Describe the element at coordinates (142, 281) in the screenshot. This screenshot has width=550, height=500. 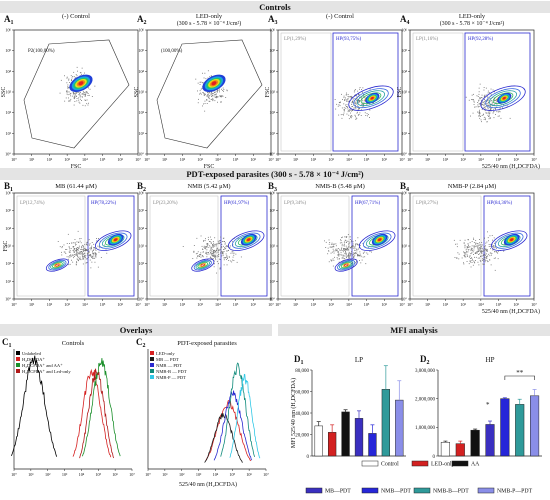
I see `panel-b2-ytick-label: 10¹` at that location.